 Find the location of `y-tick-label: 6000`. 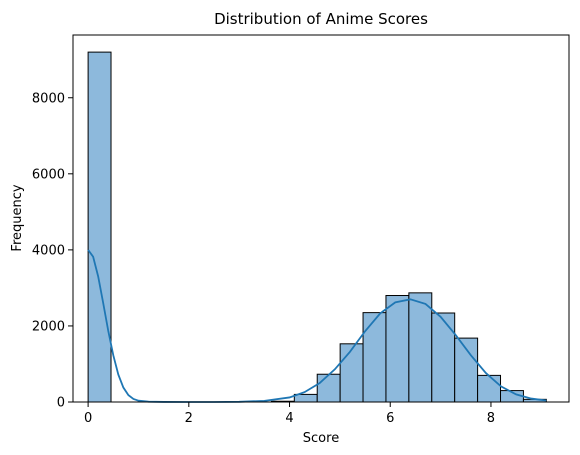

y-tick-label: 6000 is located at coordinates (48, 174).